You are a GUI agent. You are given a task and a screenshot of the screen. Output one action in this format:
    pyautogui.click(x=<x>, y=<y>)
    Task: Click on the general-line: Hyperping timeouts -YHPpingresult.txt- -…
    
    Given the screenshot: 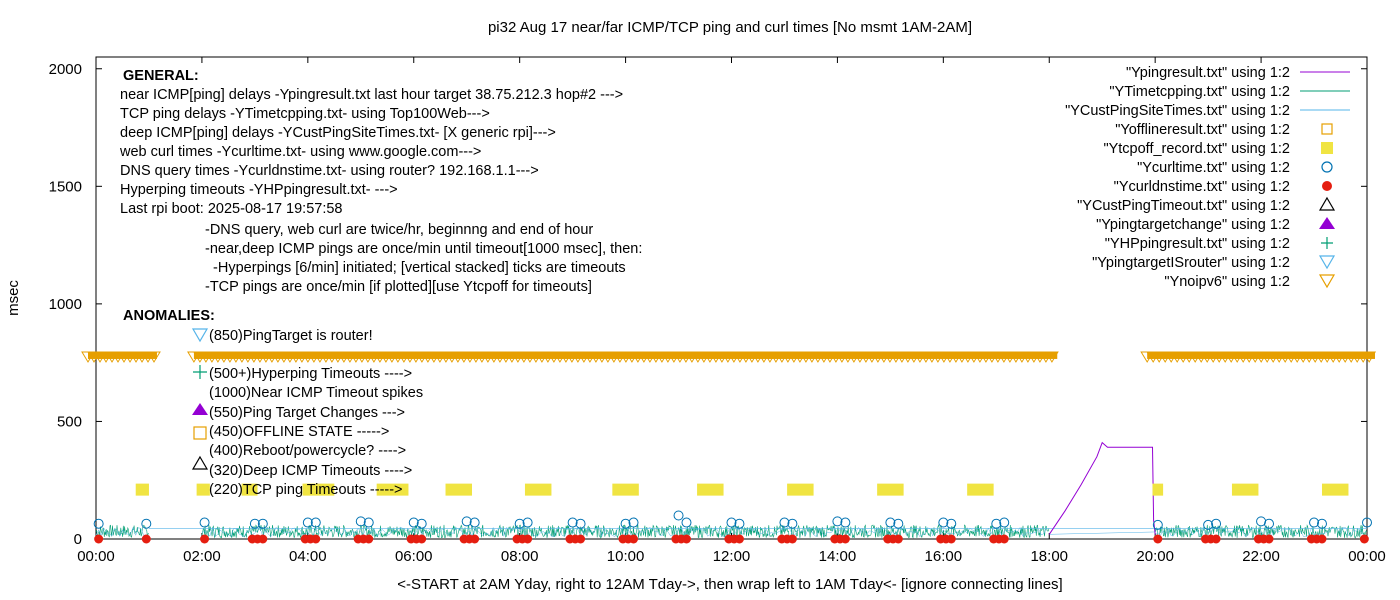 What is the action you would take?
    pyautogui.click(x=259, y=190)
    